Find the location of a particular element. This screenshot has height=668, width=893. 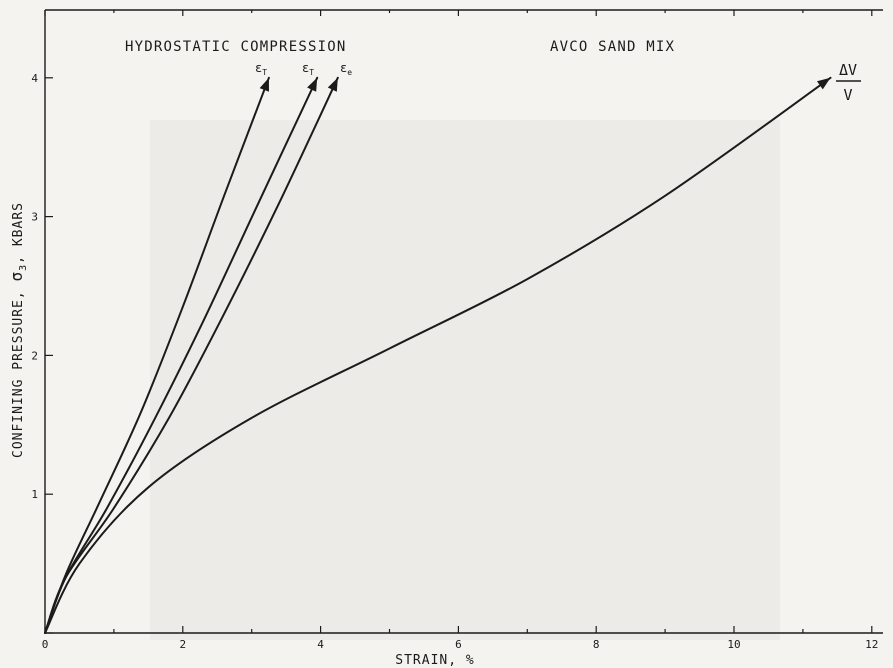

title-right: AVCO SAND MIX is located at coordinates (612, 47).